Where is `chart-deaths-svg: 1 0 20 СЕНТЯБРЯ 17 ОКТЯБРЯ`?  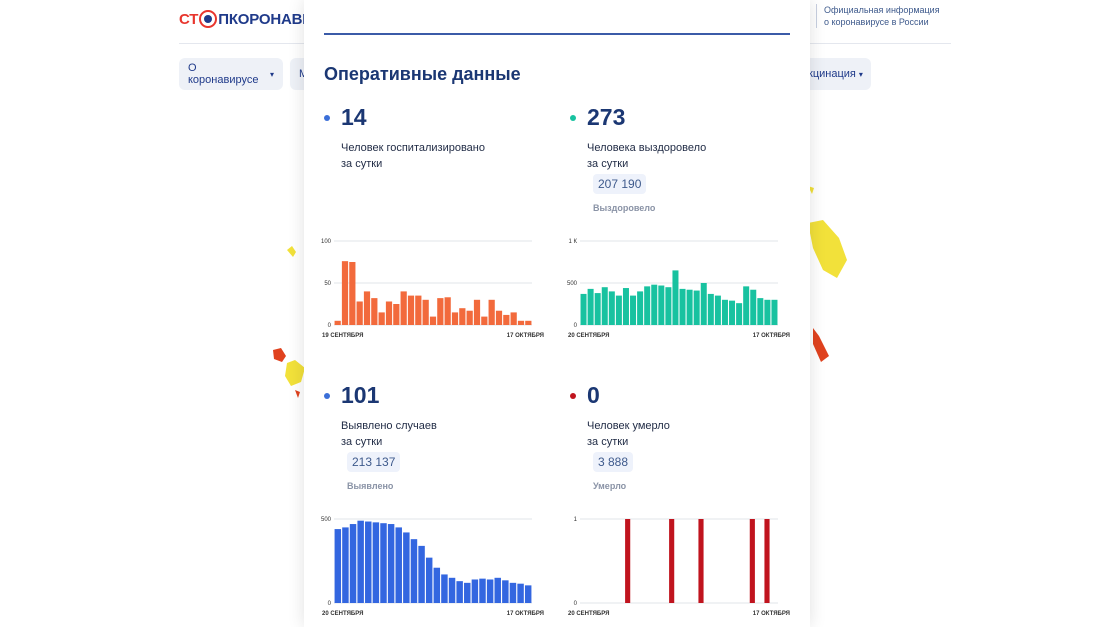 chart-deaths-svg: 1 0 20 СЕНТЯБРЯ 17 ОКТЯБРЯ is located at coordinates (679, 567).